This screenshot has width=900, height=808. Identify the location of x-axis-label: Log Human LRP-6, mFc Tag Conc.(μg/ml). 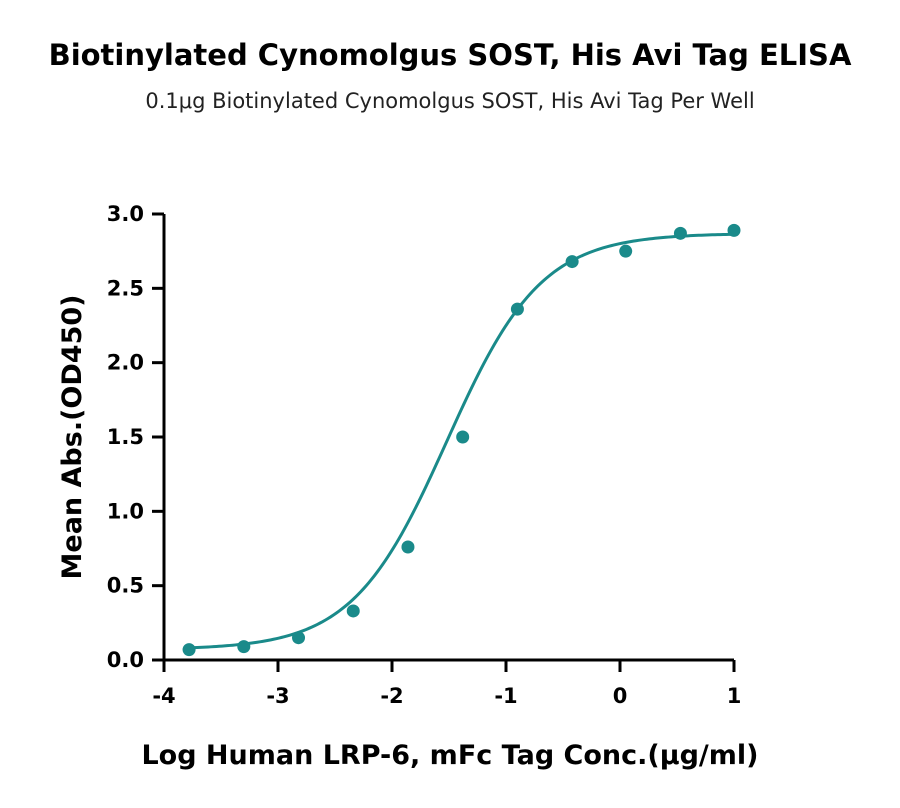
(449, 755).